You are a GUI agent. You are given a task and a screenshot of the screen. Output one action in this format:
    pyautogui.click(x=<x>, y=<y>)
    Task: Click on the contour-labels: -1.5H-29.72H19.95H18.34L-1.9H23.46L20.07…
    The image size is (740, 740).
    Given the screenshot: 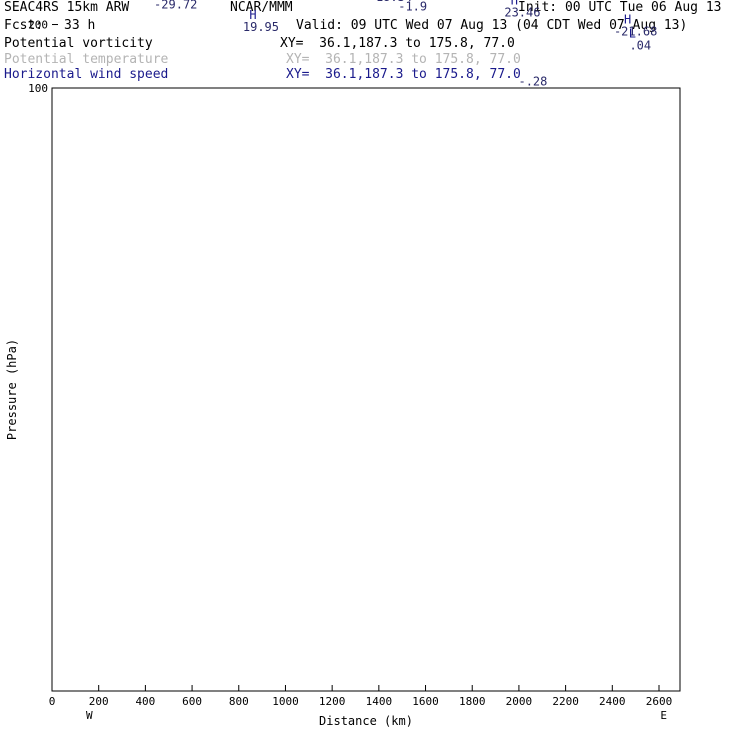 What is the action you would take?
    pyautogui.click(x=405, y=44)
    